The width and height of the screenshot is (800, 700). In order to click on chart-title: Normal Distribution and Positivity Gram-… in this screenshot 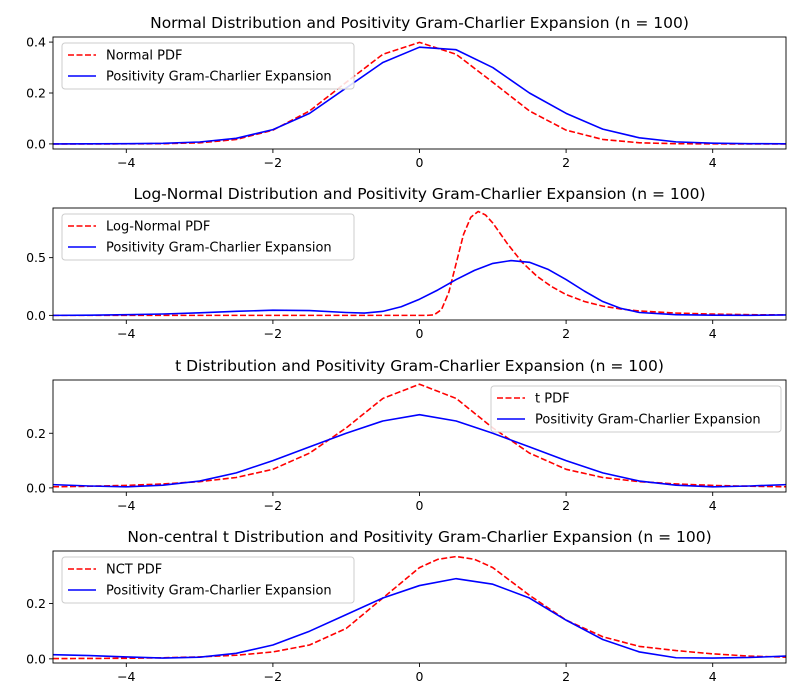, I will do `click(419, 23)`.